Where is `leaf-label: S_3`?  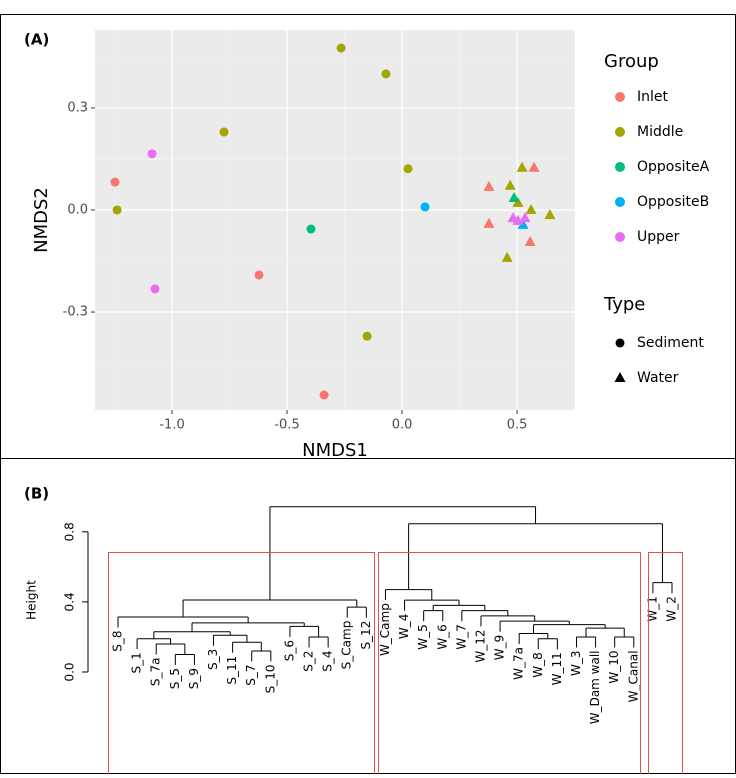
leaf-label: S_3 is located at coordinates (213, 659).